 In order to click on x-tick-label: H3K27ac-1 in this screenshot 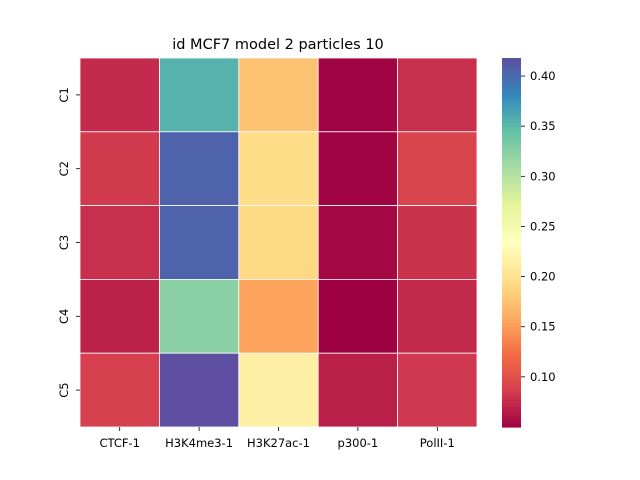, I will do `click(278, 443)`.